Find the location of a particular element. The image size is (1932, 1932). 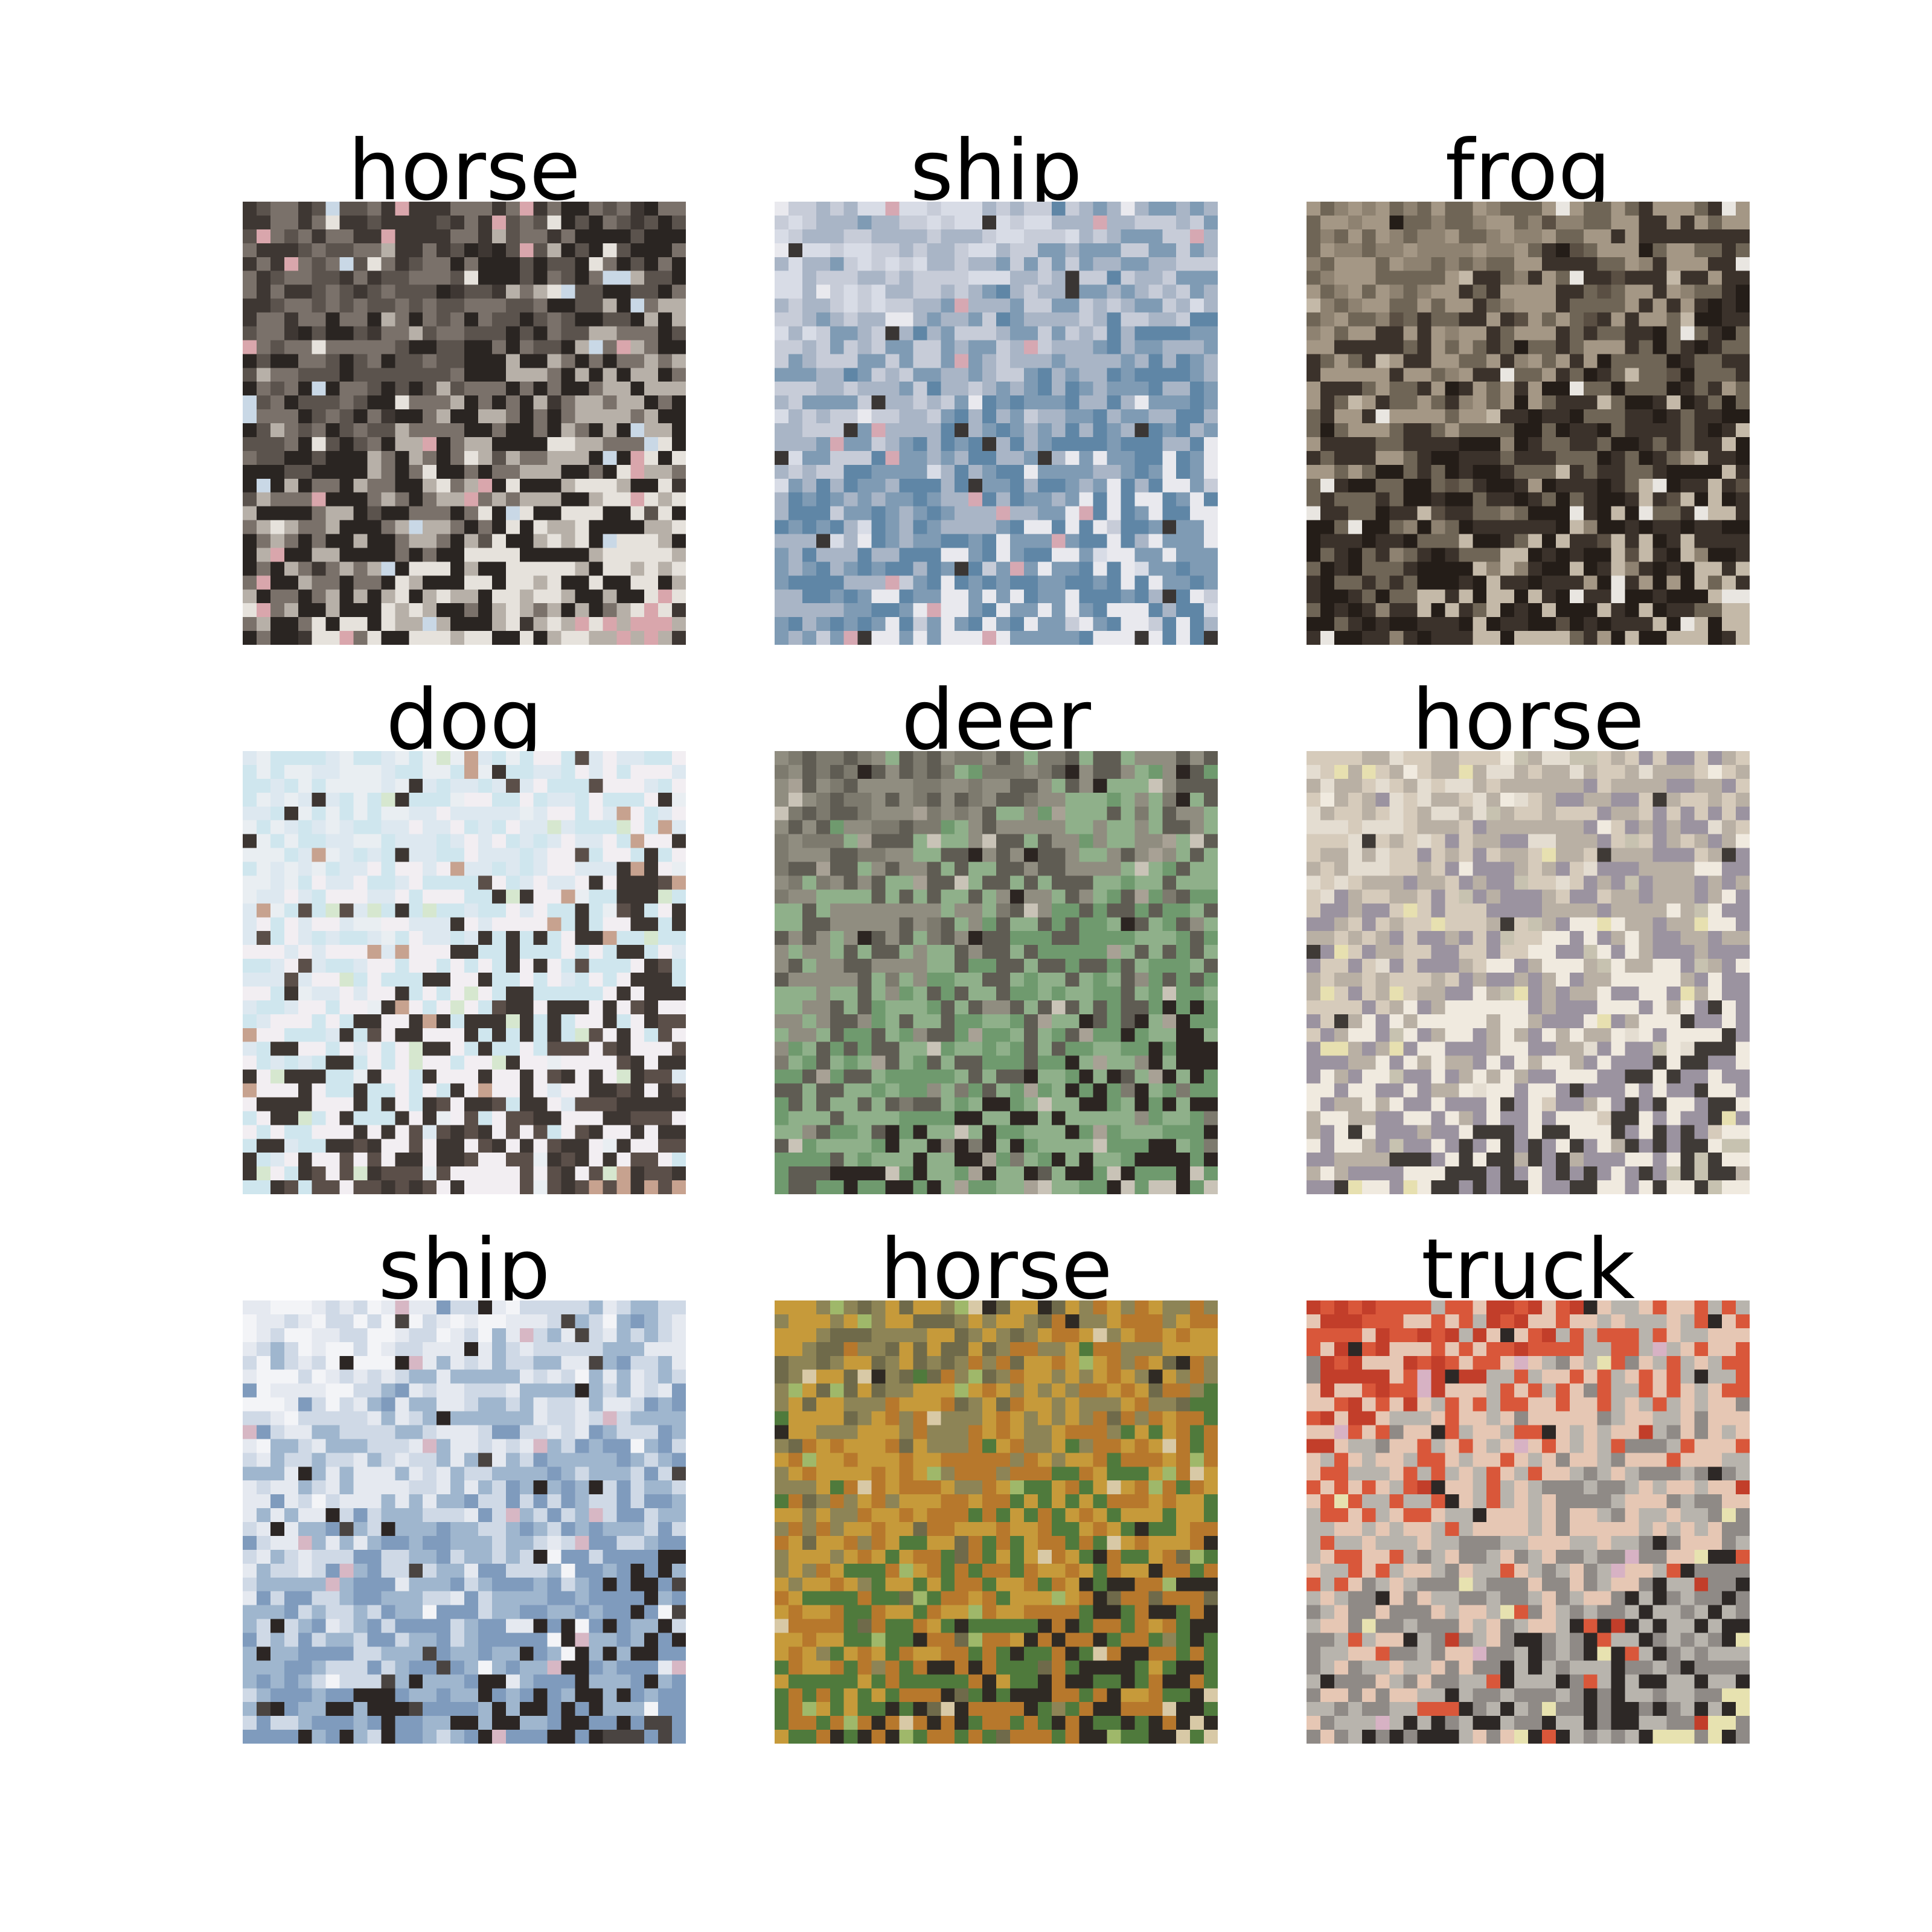

panel-title: frog is located at coordinates (1528, 171).